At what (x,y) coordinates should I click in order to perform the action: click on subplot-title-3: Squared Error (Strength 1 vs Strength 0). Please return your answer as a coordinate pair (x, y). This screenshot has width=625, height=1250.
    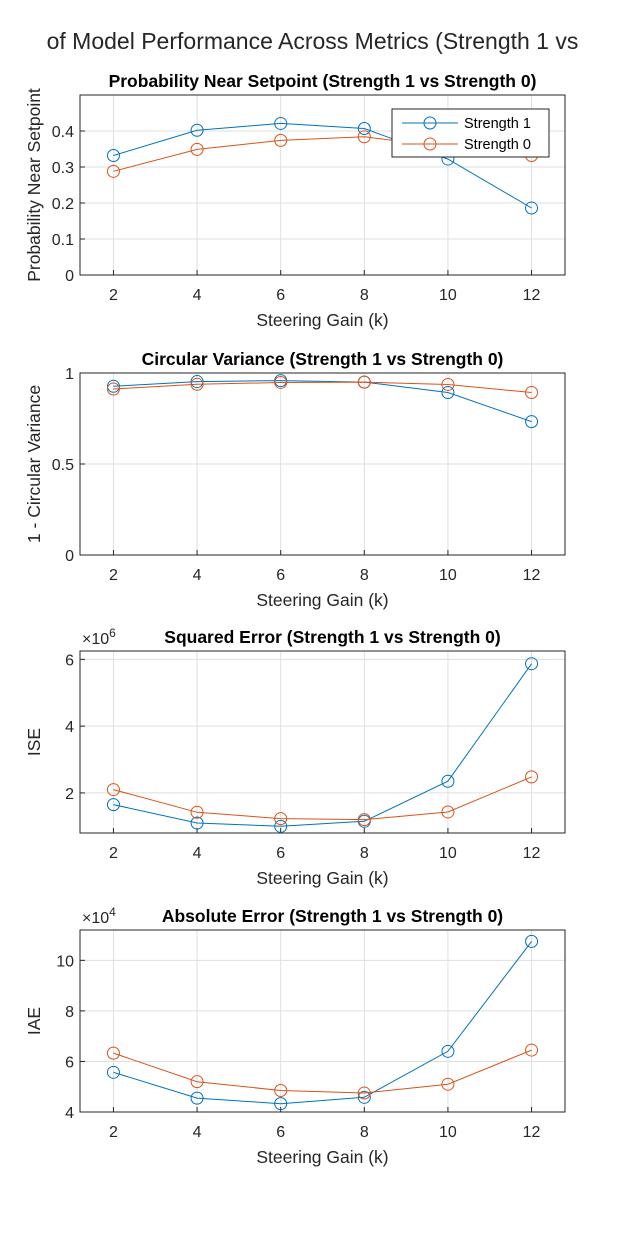
    Looking at the image, I should click on (332, 637).